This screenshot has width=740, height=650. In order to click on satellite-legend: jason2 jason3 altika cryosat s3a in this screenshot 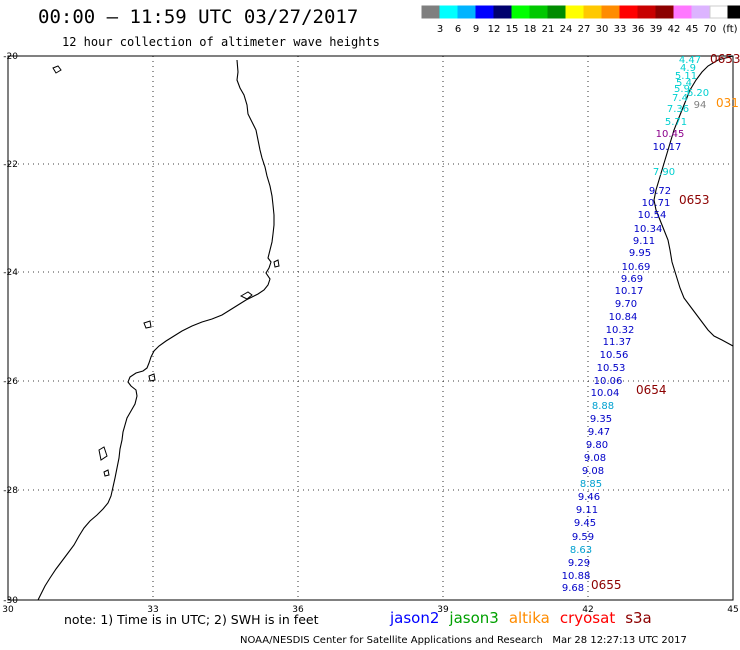, I will do `click(526, 618)`.